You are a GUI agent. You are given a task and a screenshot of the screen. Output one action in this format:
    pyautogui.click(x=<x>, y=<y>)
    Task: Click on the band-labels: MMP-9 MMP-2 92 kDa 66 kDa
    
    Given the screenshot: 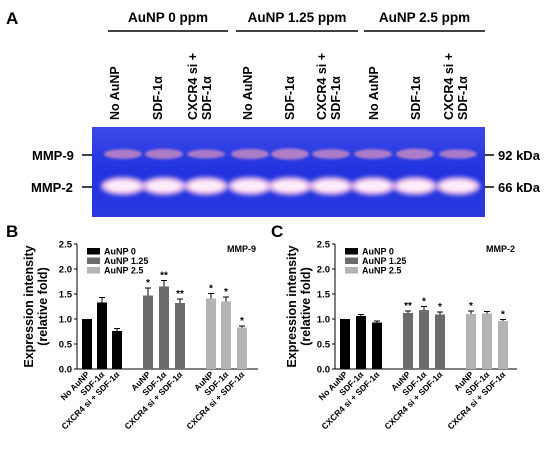 What is the action you would take?
    pyautogui.click(x=286, y=171)
    